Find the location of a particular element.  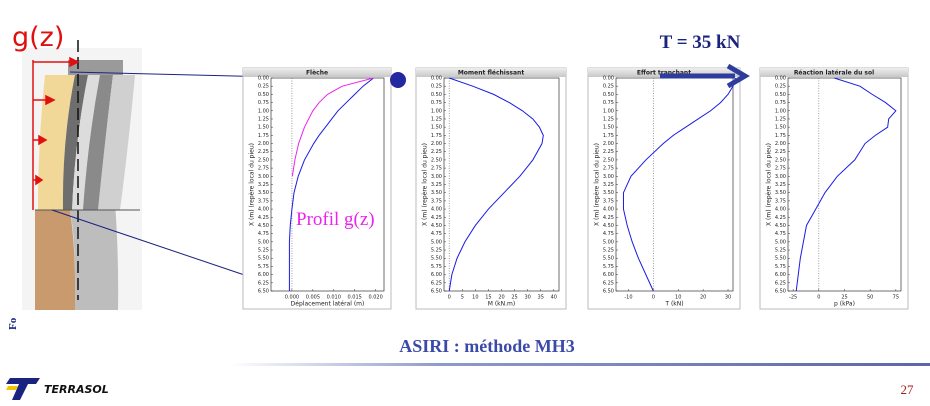

force-arrow is located at coordinates (705, 76).